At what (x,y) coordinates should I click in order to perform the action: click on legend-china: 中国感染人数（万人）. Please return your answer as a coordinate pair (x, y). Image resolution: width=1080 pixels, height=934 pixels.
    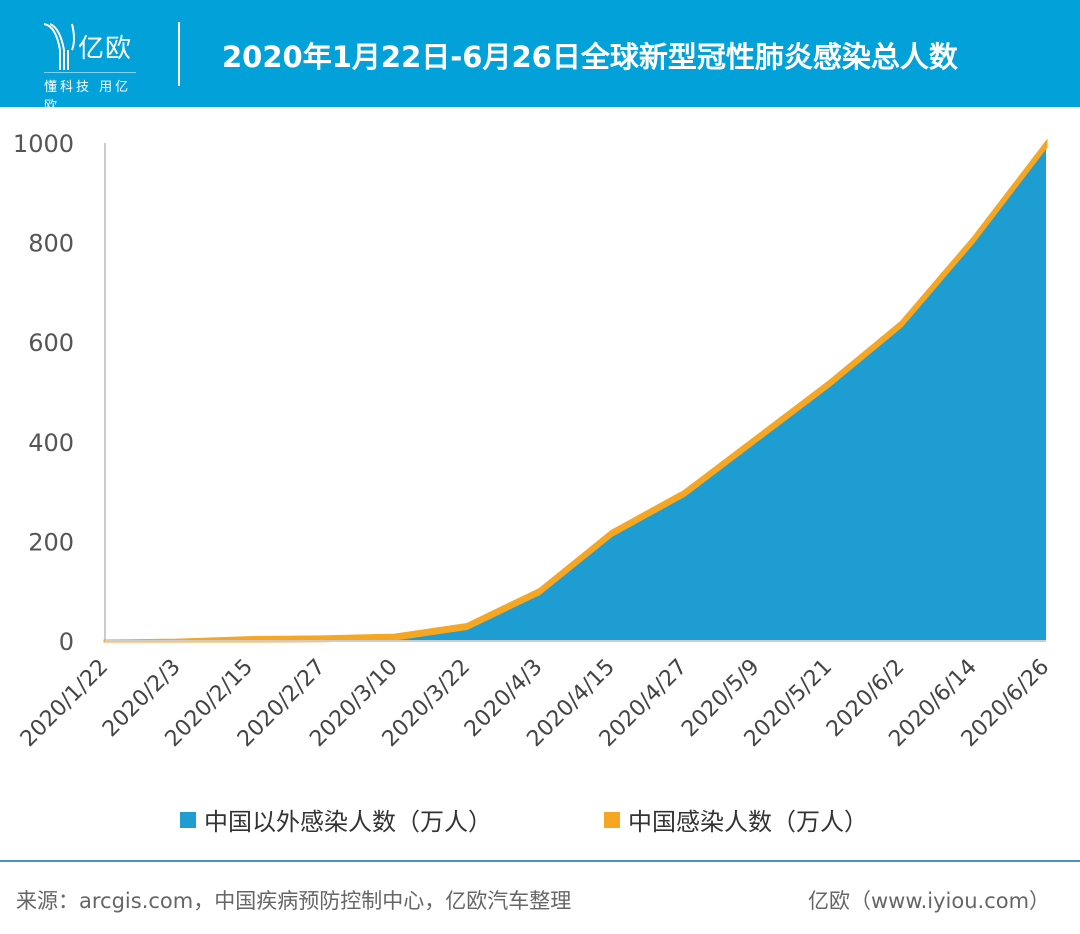
    Looking at the image, I should click on (736, 819).